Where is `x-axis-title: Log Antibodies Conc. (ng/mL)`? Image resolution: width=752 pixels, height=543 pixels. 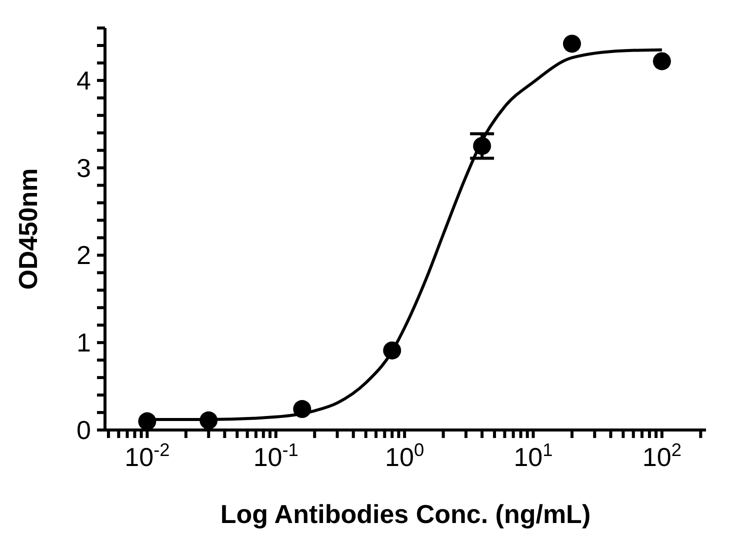 x-axis-title: Log Antibodies Conc. (ng/mL) is located at coordinates (405, 514).